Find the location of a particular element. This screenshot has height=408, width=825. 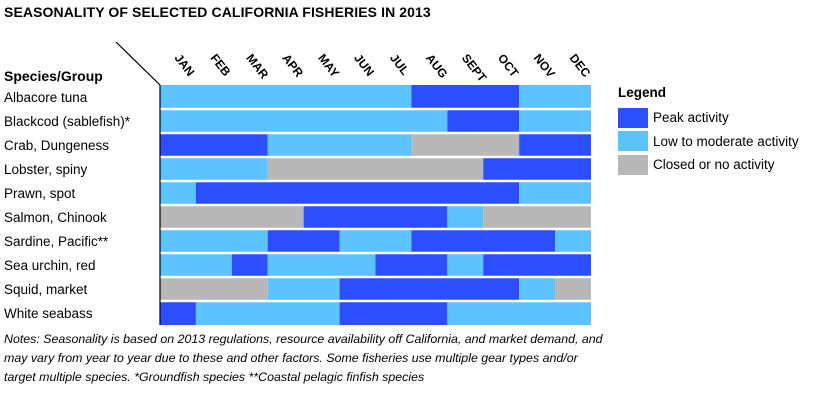

month-label-may: MAY is located at coordinates (328, 65).